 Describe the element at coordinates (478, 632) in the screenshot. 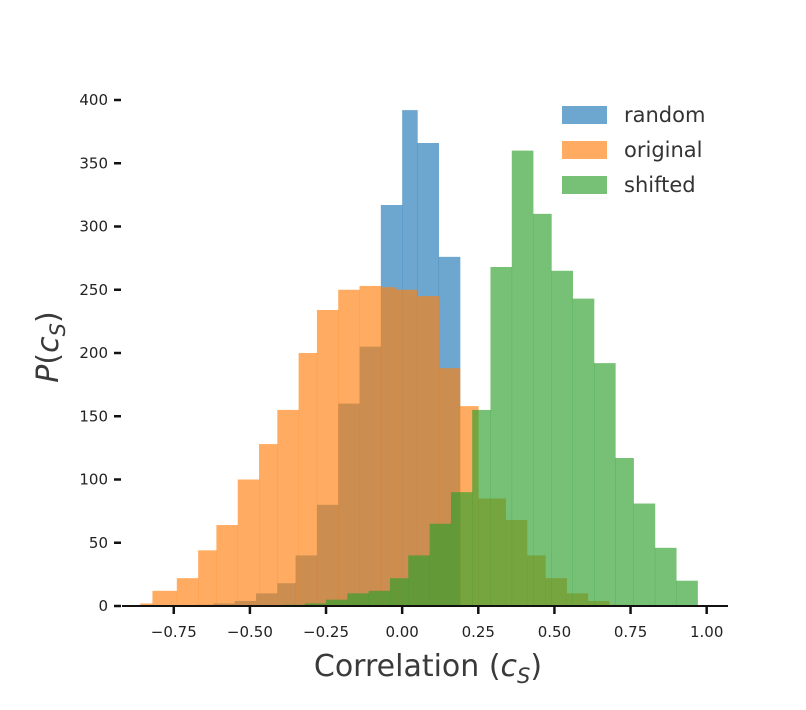

I see `x-tick-label: 0.25` at that location.